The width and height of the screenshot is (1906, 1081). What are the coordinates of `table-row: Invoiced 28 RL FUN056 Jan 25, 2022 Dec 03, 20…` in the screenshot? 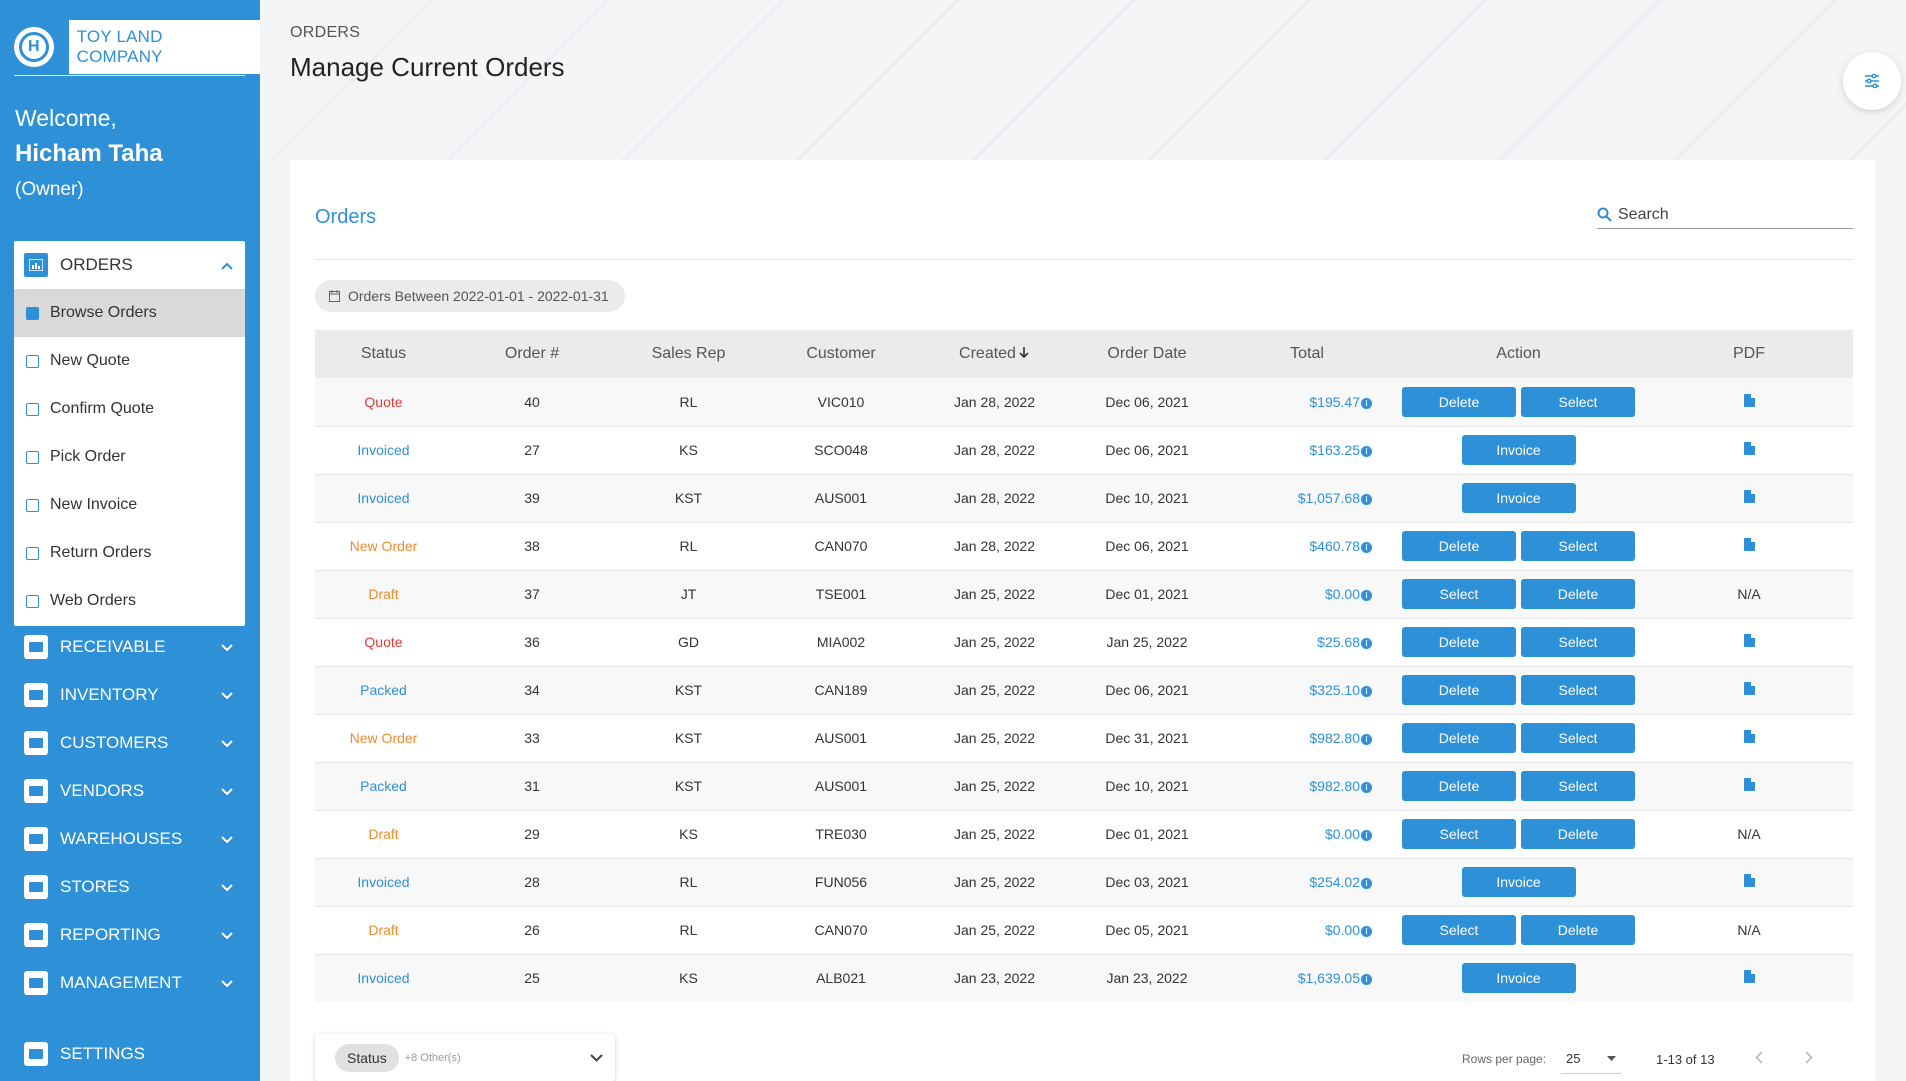 It's located at (1084, 882).